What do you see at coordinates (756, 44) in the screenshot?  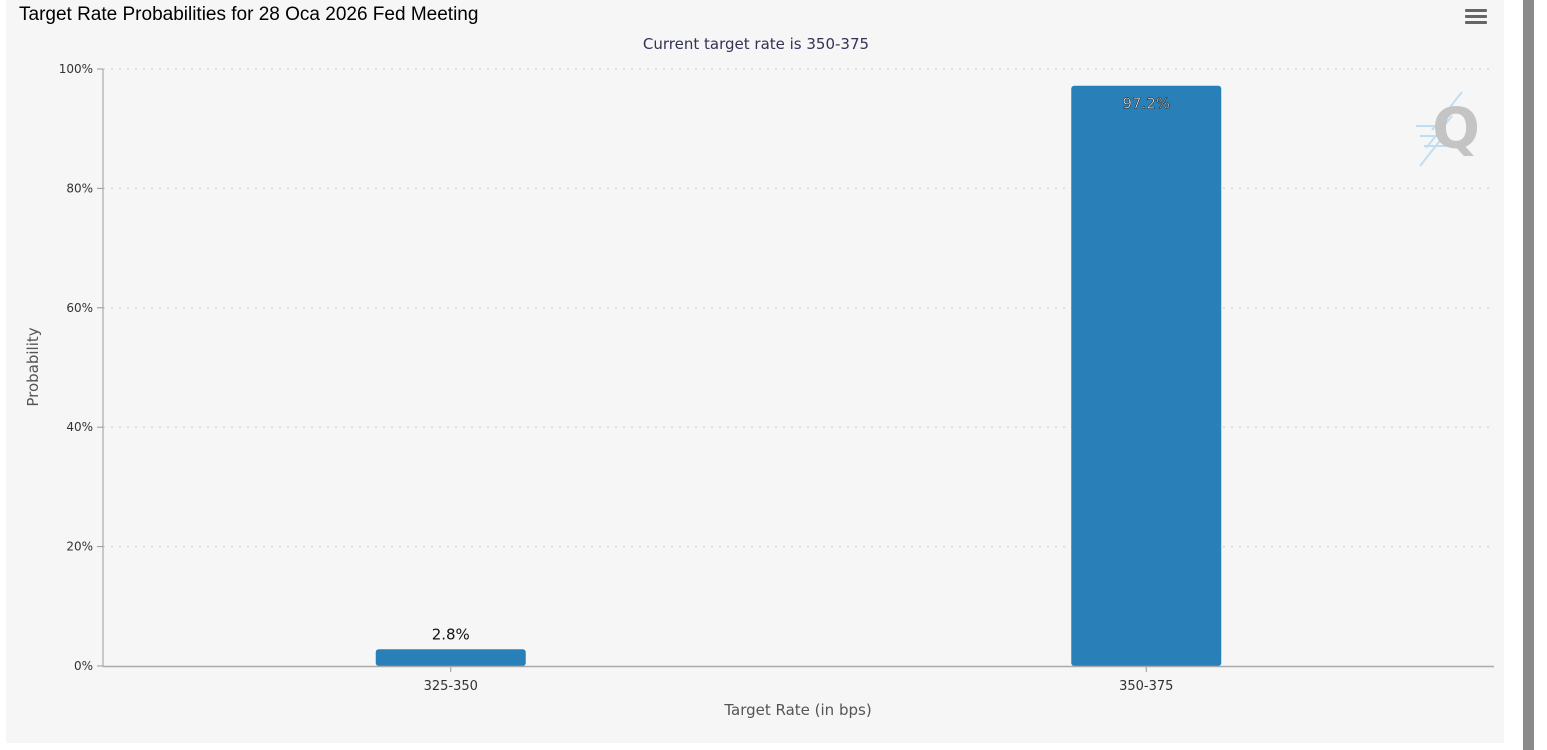 I see `chart-subtitle: Current target rate is 350-375` at bounding box center [756, 44].